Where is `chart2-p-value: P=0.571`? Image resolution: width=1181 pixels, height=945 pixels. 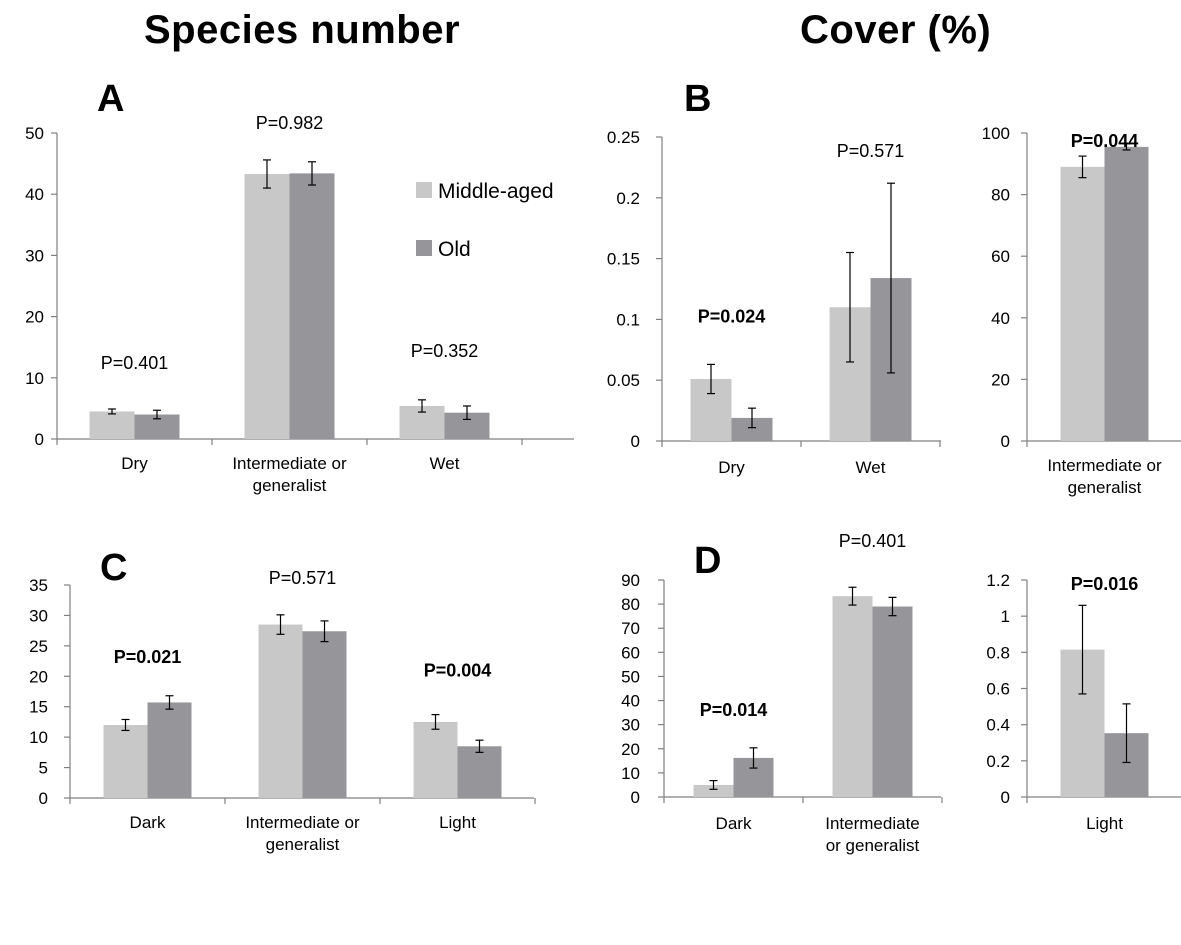
chart2-p-value: P=0.571 is located at coordinates (871, 151).